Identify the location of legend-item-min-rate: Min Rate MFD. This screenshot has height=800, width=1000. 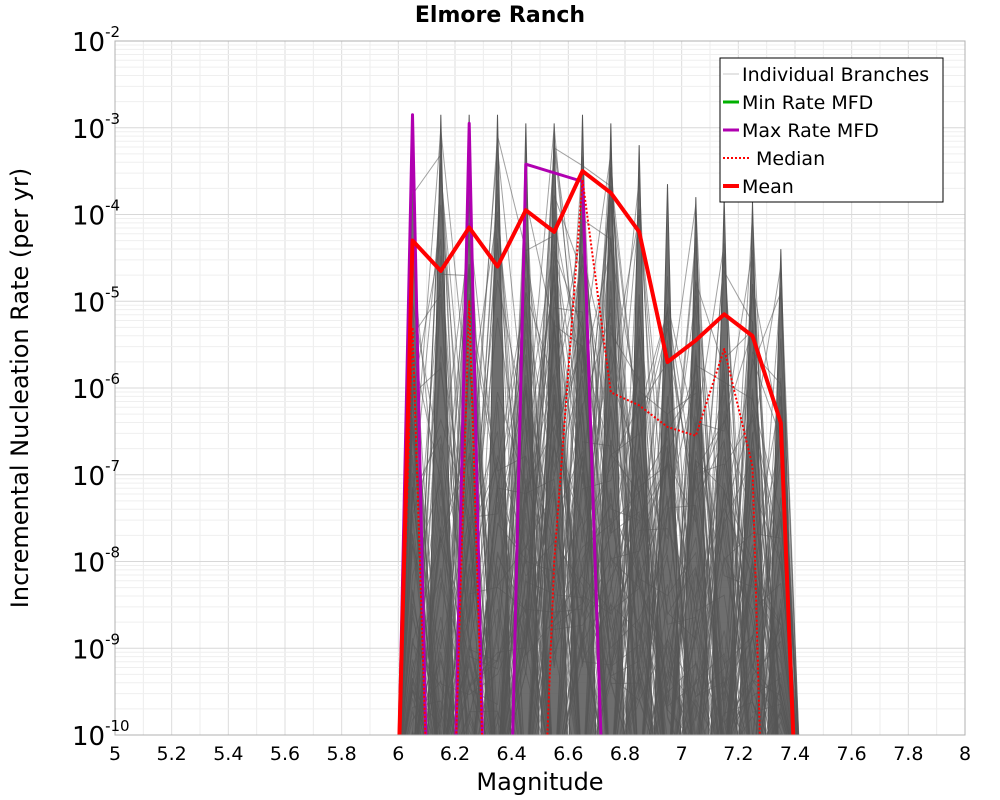
(798, 103).